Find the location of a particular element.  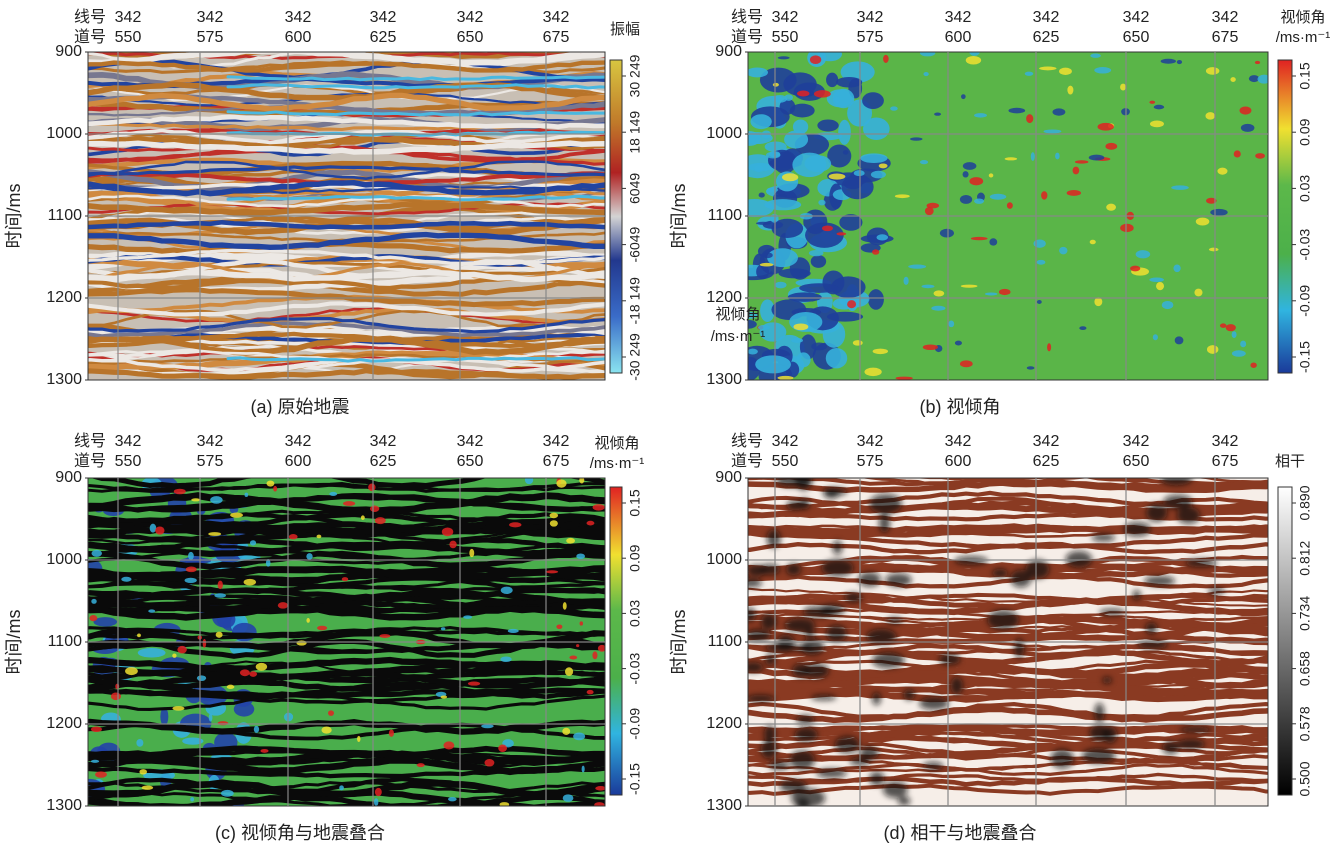

caption: (d) 相干与地震叠合 is located at coordinates (960, 833).